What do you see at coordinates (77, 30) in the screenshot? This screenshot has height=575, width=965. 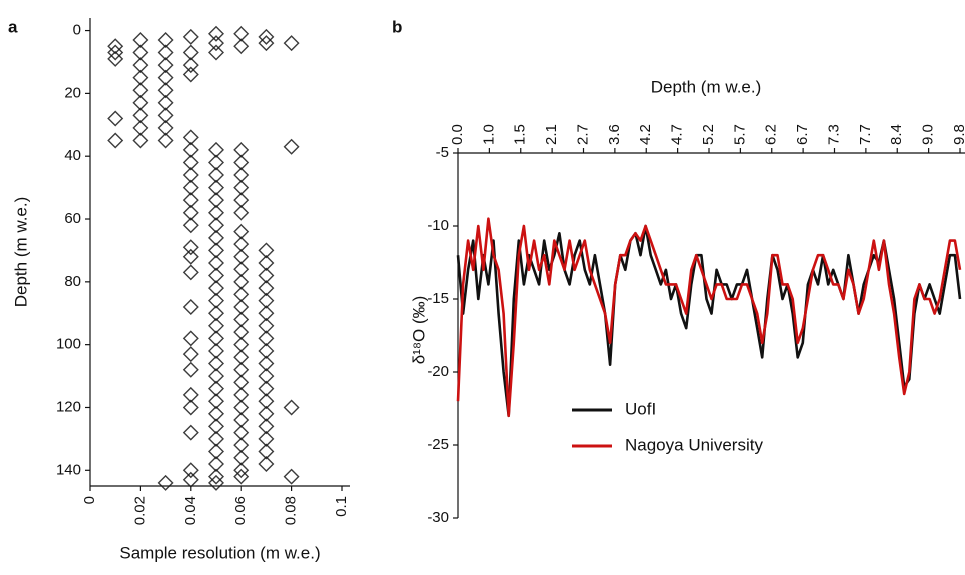 I see `y-tick-label: 0` at bounding box center [77, 30].